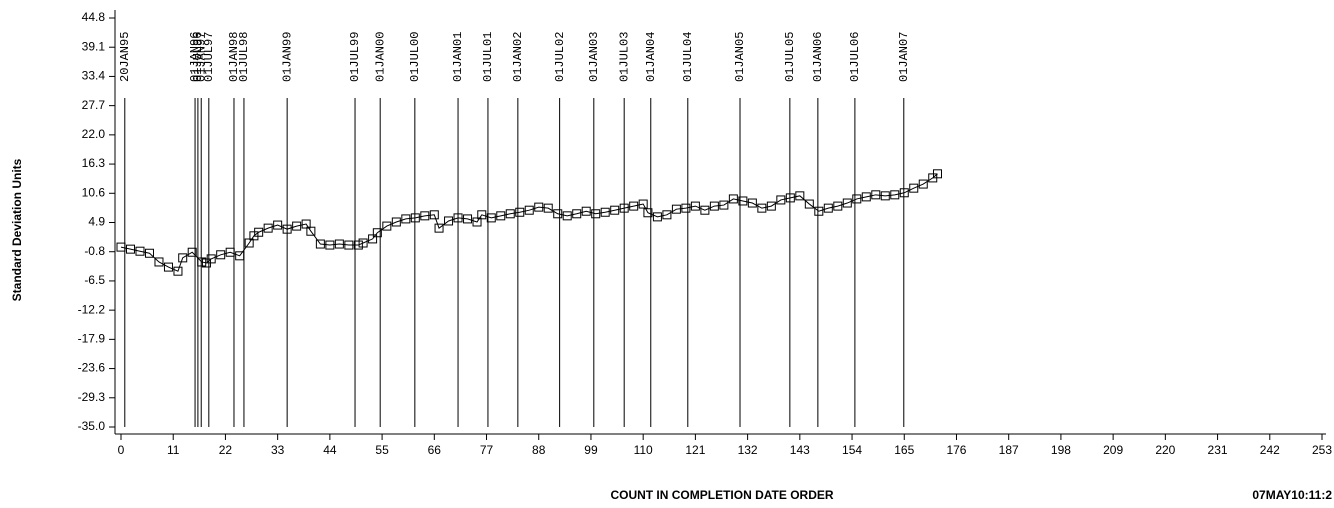 The image size is (1334, 508). What do you see at coordinates (488, 57) in the screenshot?
I see `reference-label: 01JUL01` at bounding box center [488, 57].